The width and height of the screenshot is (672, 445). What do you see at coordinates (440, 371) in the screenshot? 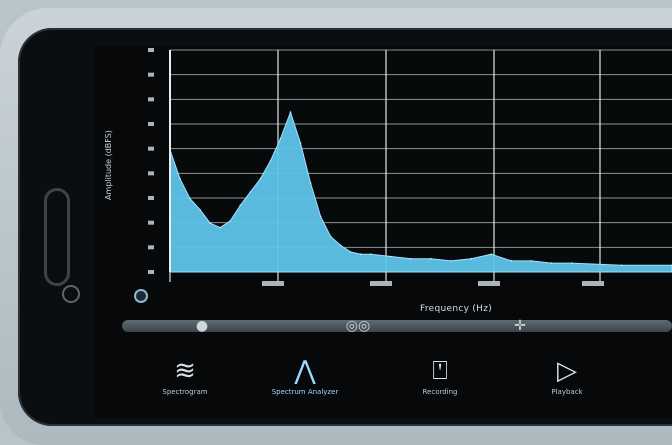
I see `microphone-icon: ⍞` at bounding box center [440, 371].